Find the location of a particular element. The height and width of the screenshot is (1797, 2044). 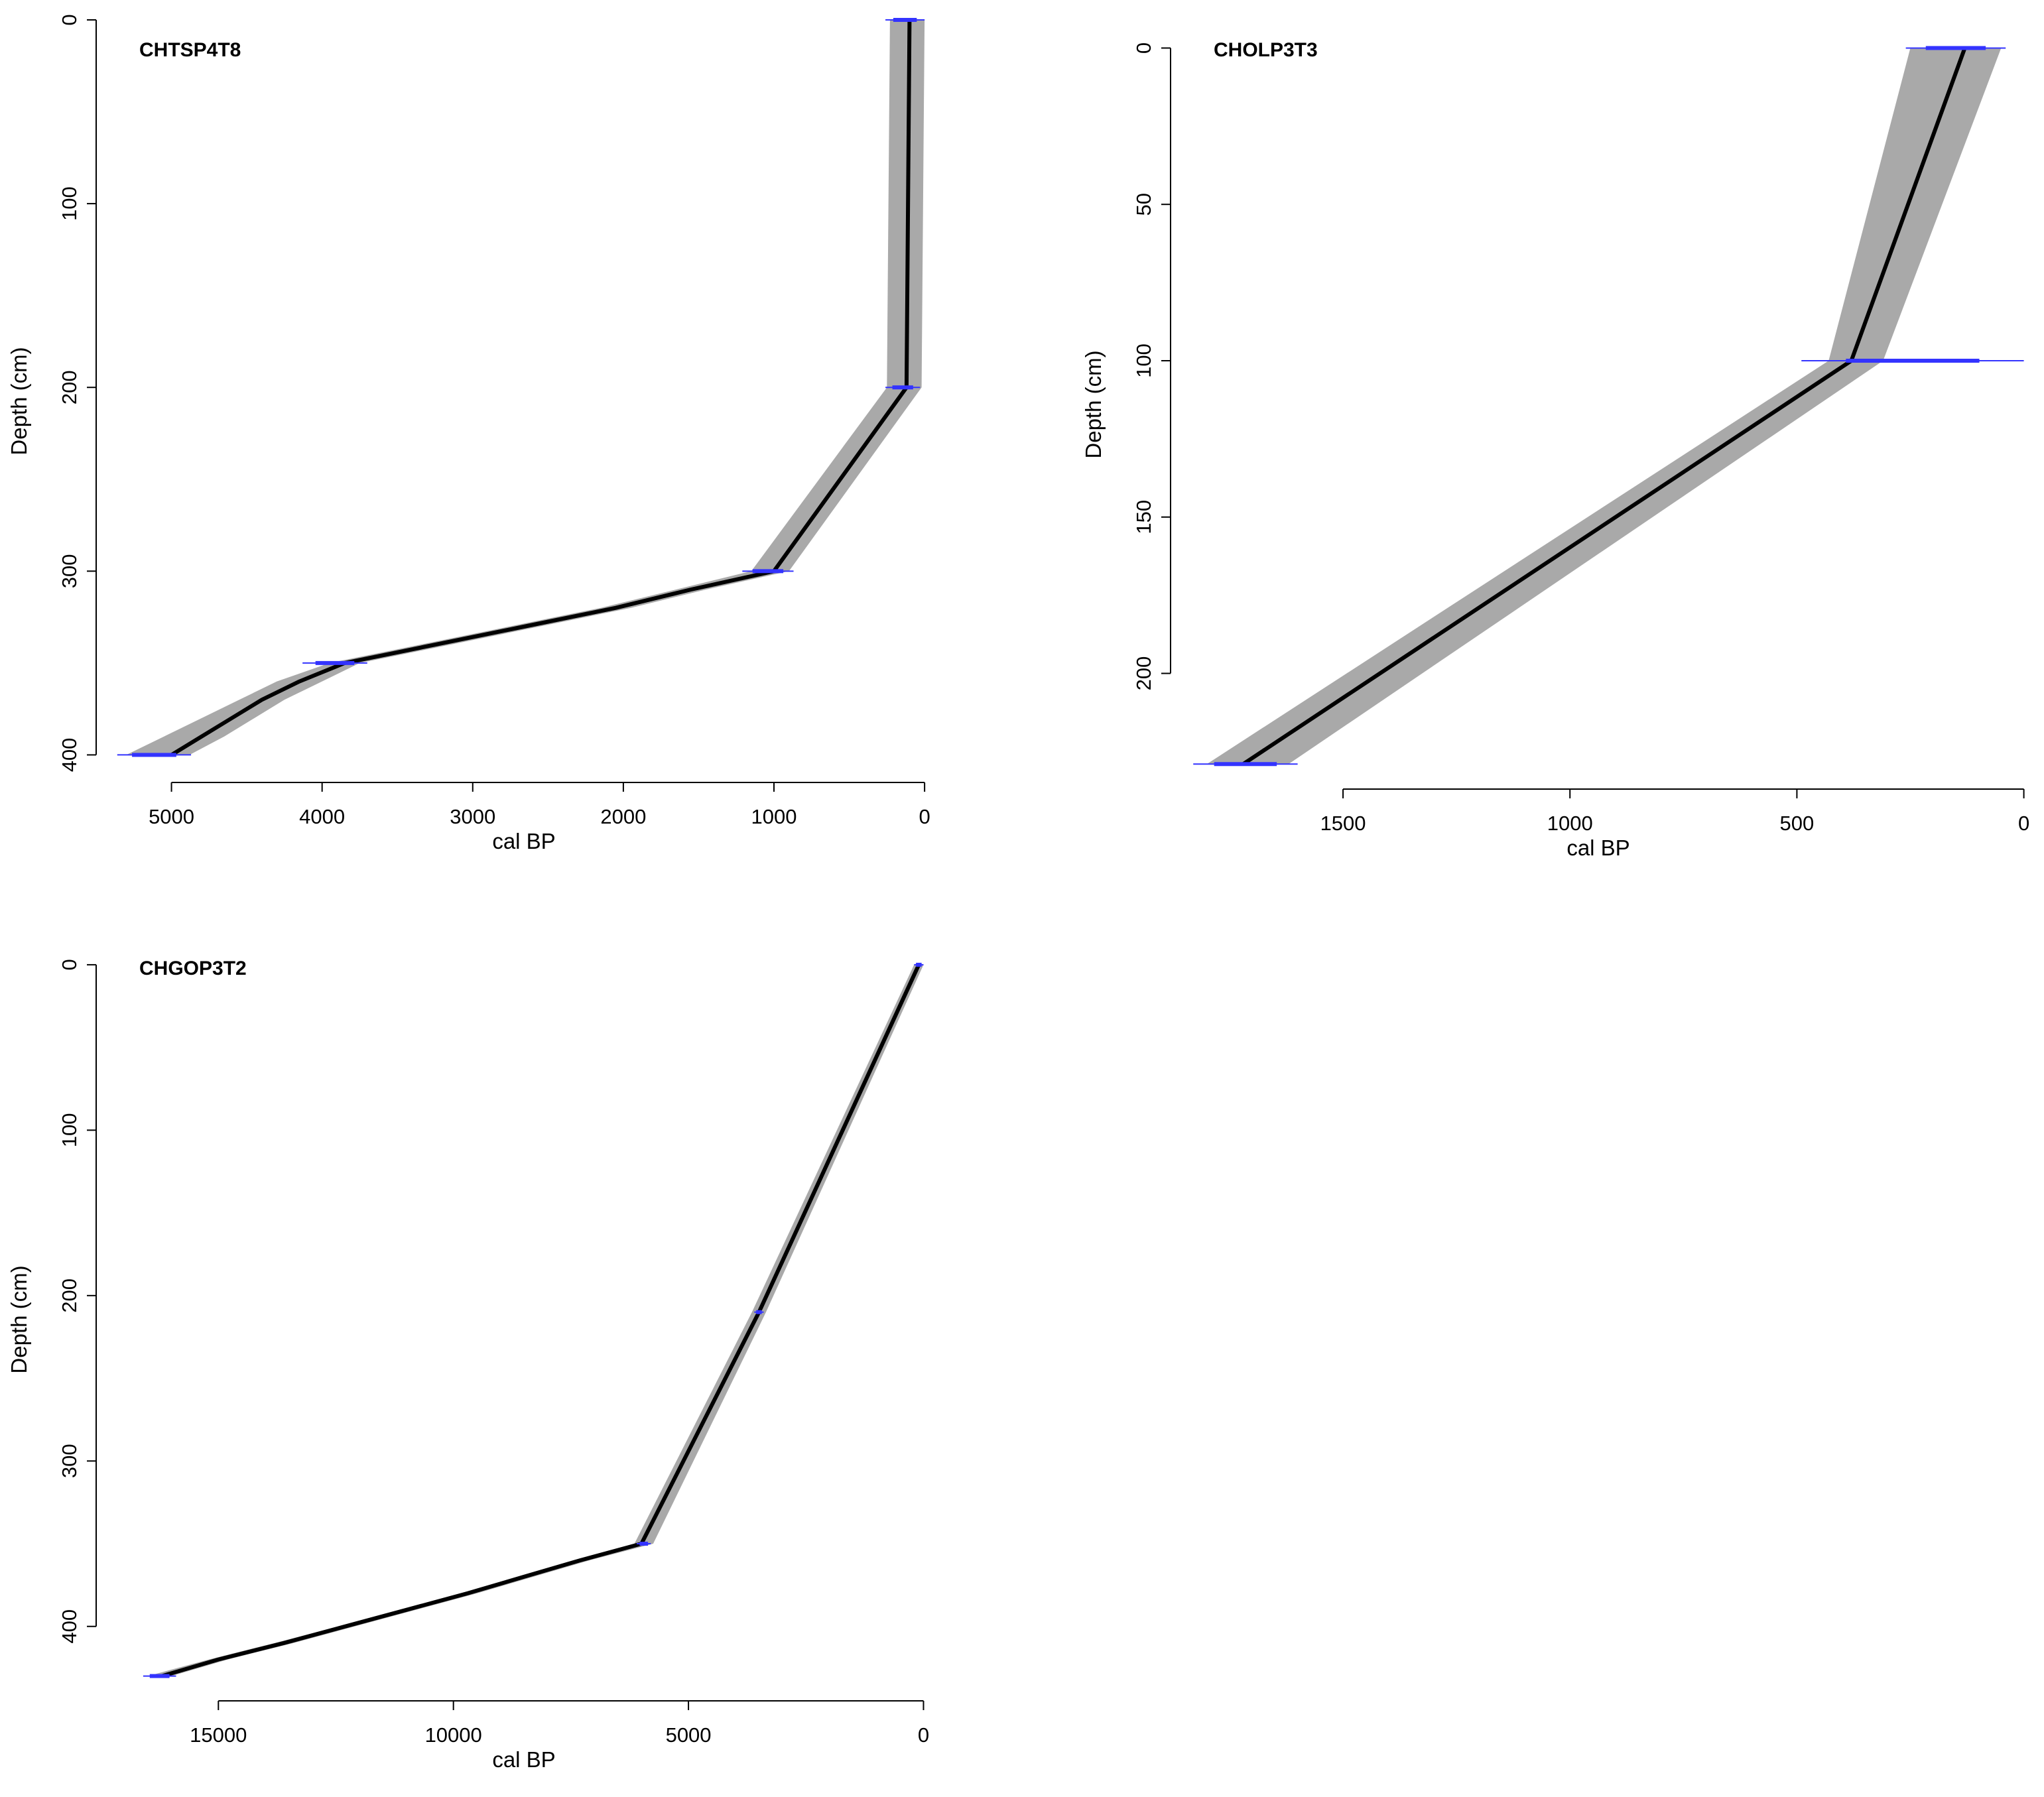

panel-title: CHGOP3T2 is located at coordinates (193, 969).